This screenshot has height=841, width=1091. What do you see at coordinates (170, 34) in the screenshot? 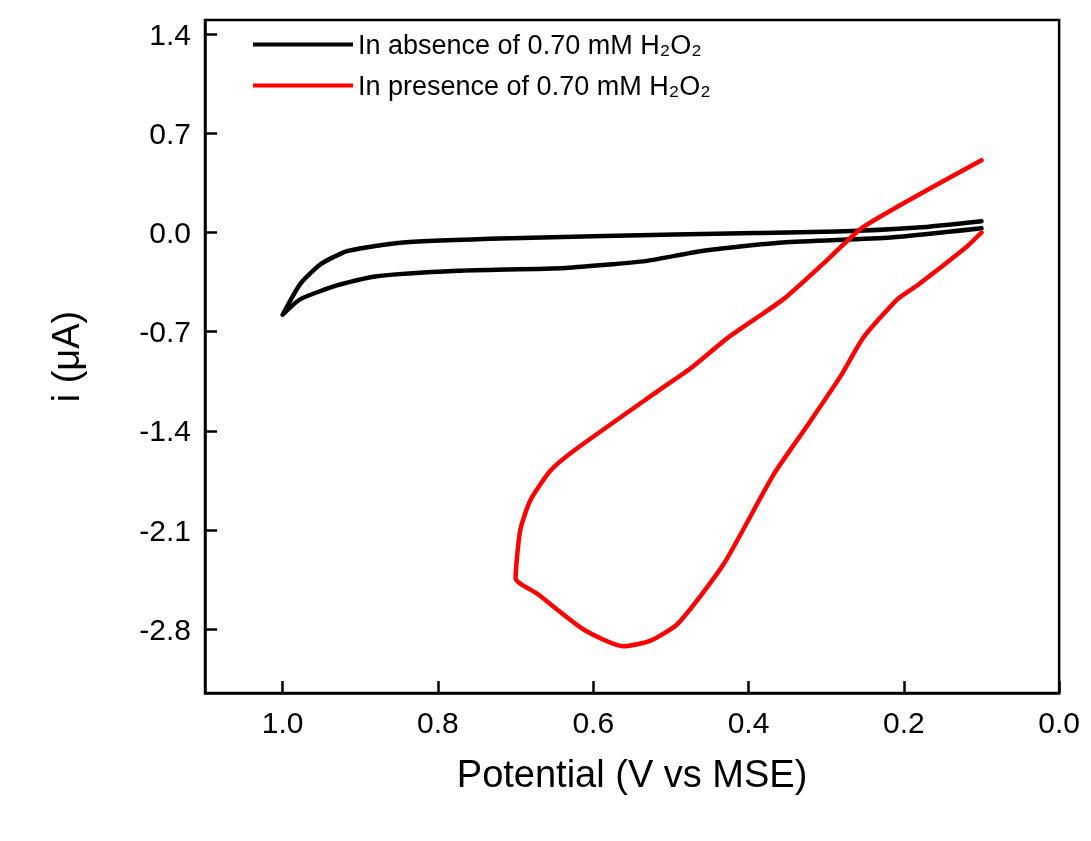
I see `y-tick-label: 1.4` at bounding box center [170, 34].